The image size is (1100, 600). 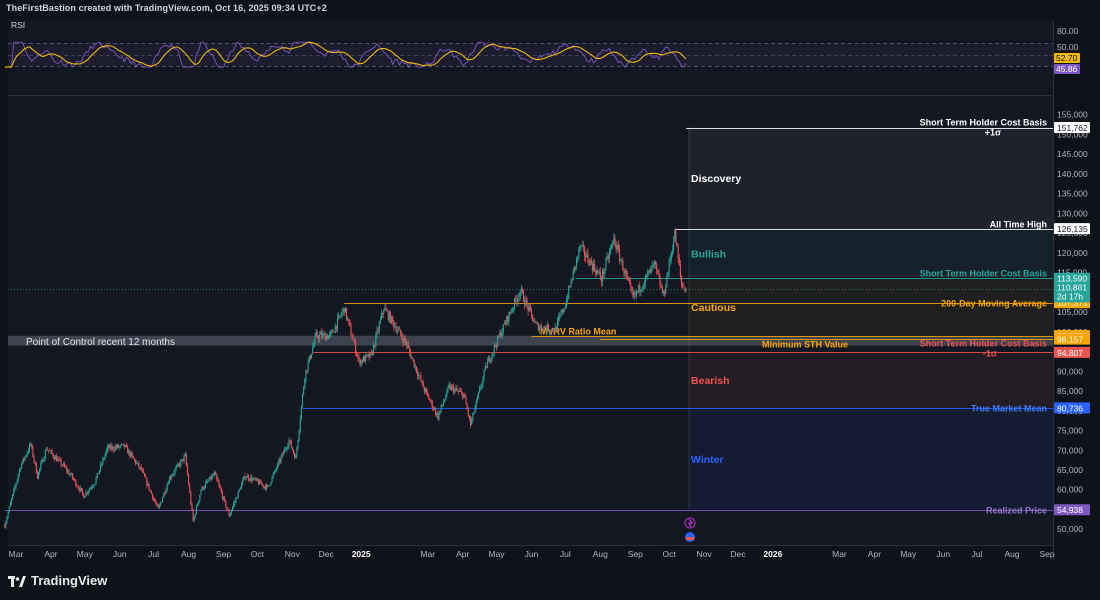 What do you see at coordinates (839, 554) in the screenshot?
I see `time-tick-label: Mar` at bounding box center [839, 554].